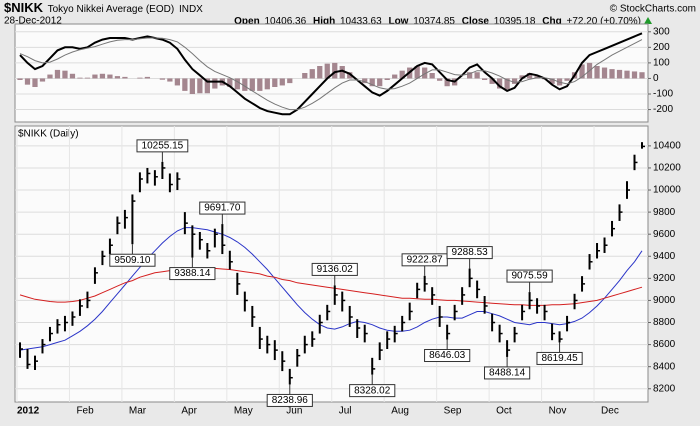 The image size is (700, 426). What do you see at coordinates (663, 109) in the screenshot?
I see `y-tick-label: -200` at bounding box center [663, 109].